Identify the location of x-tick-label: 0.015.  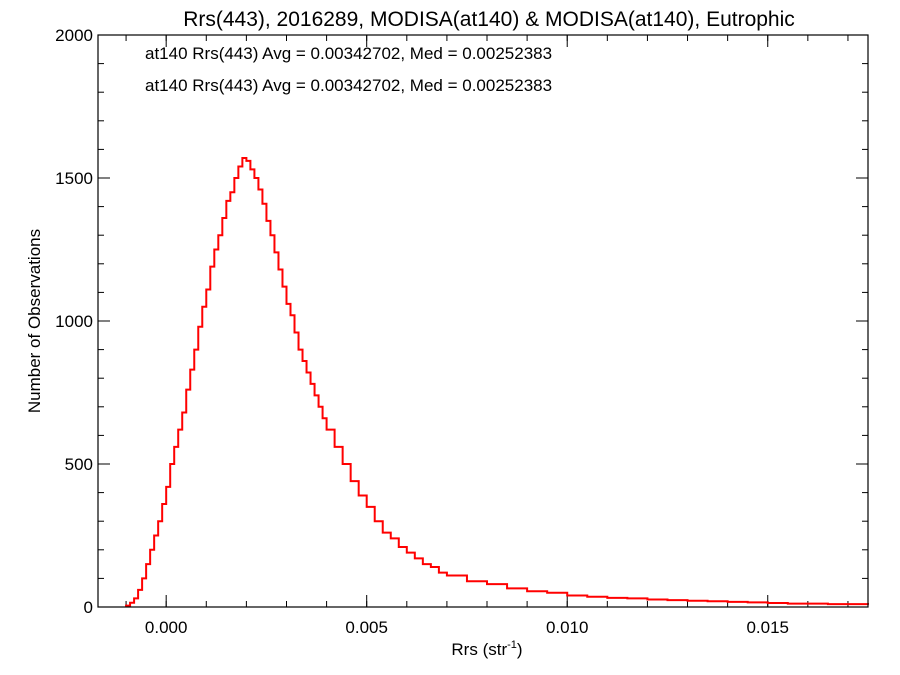
(767, 627).